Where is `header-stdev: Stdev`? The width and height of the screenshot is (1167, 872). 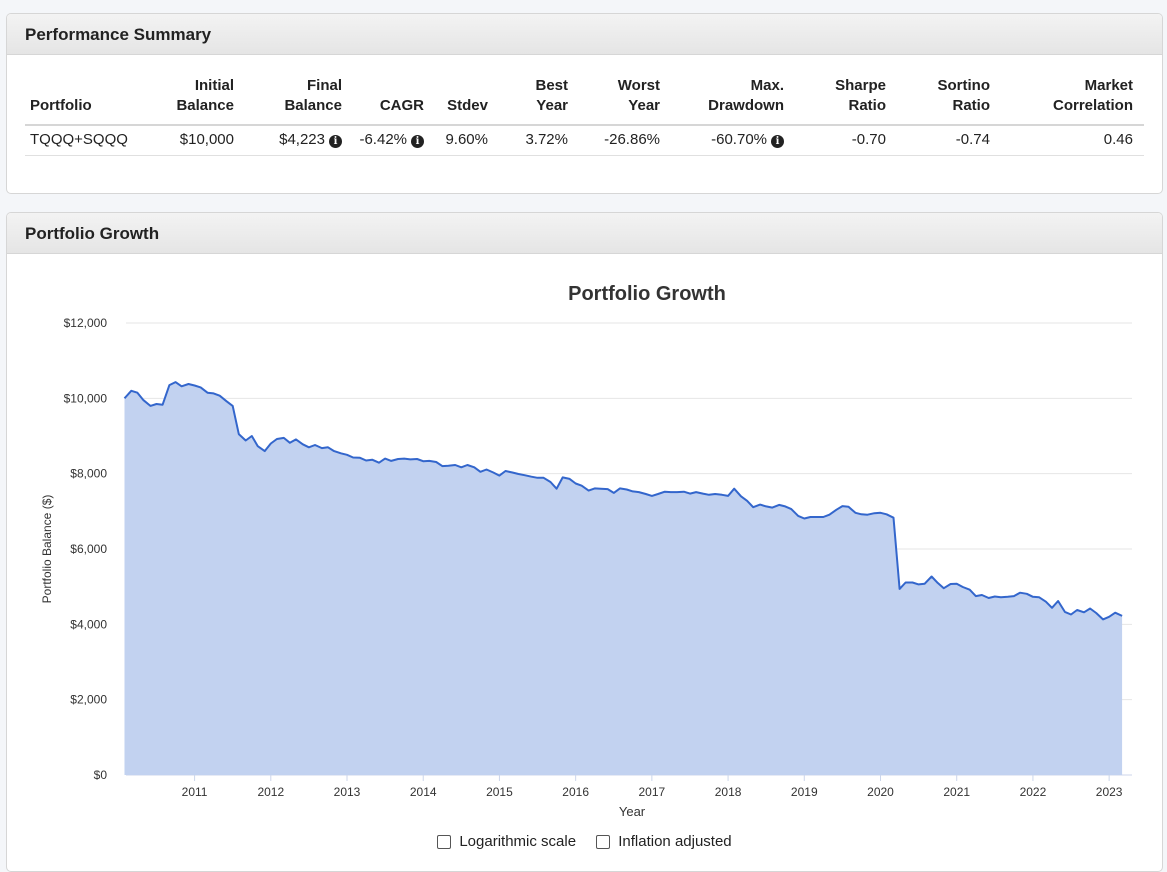 header-stdev: Stdev is located at coordinates (467, 101).